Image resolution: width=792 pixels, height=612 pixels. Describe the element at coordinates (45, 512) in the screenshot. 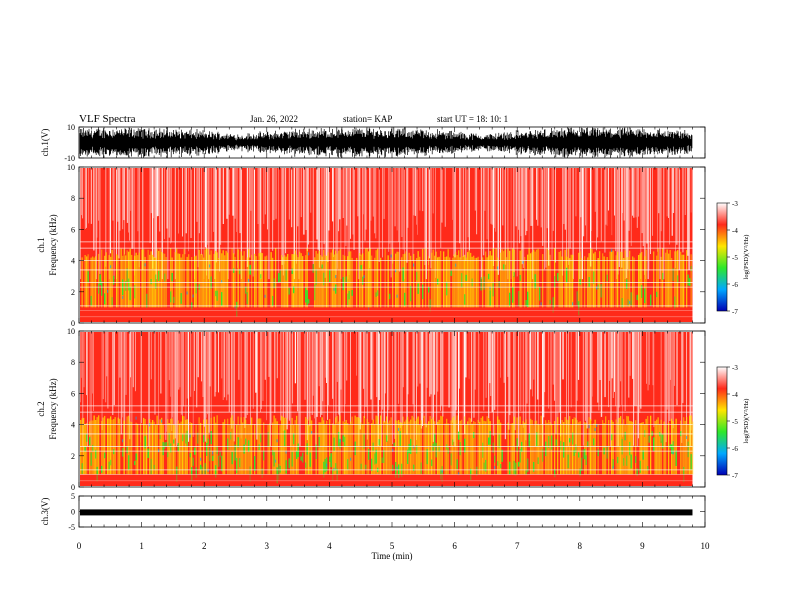

I see `ch3-waveform-ylabel: ch.3(V)` at that location.